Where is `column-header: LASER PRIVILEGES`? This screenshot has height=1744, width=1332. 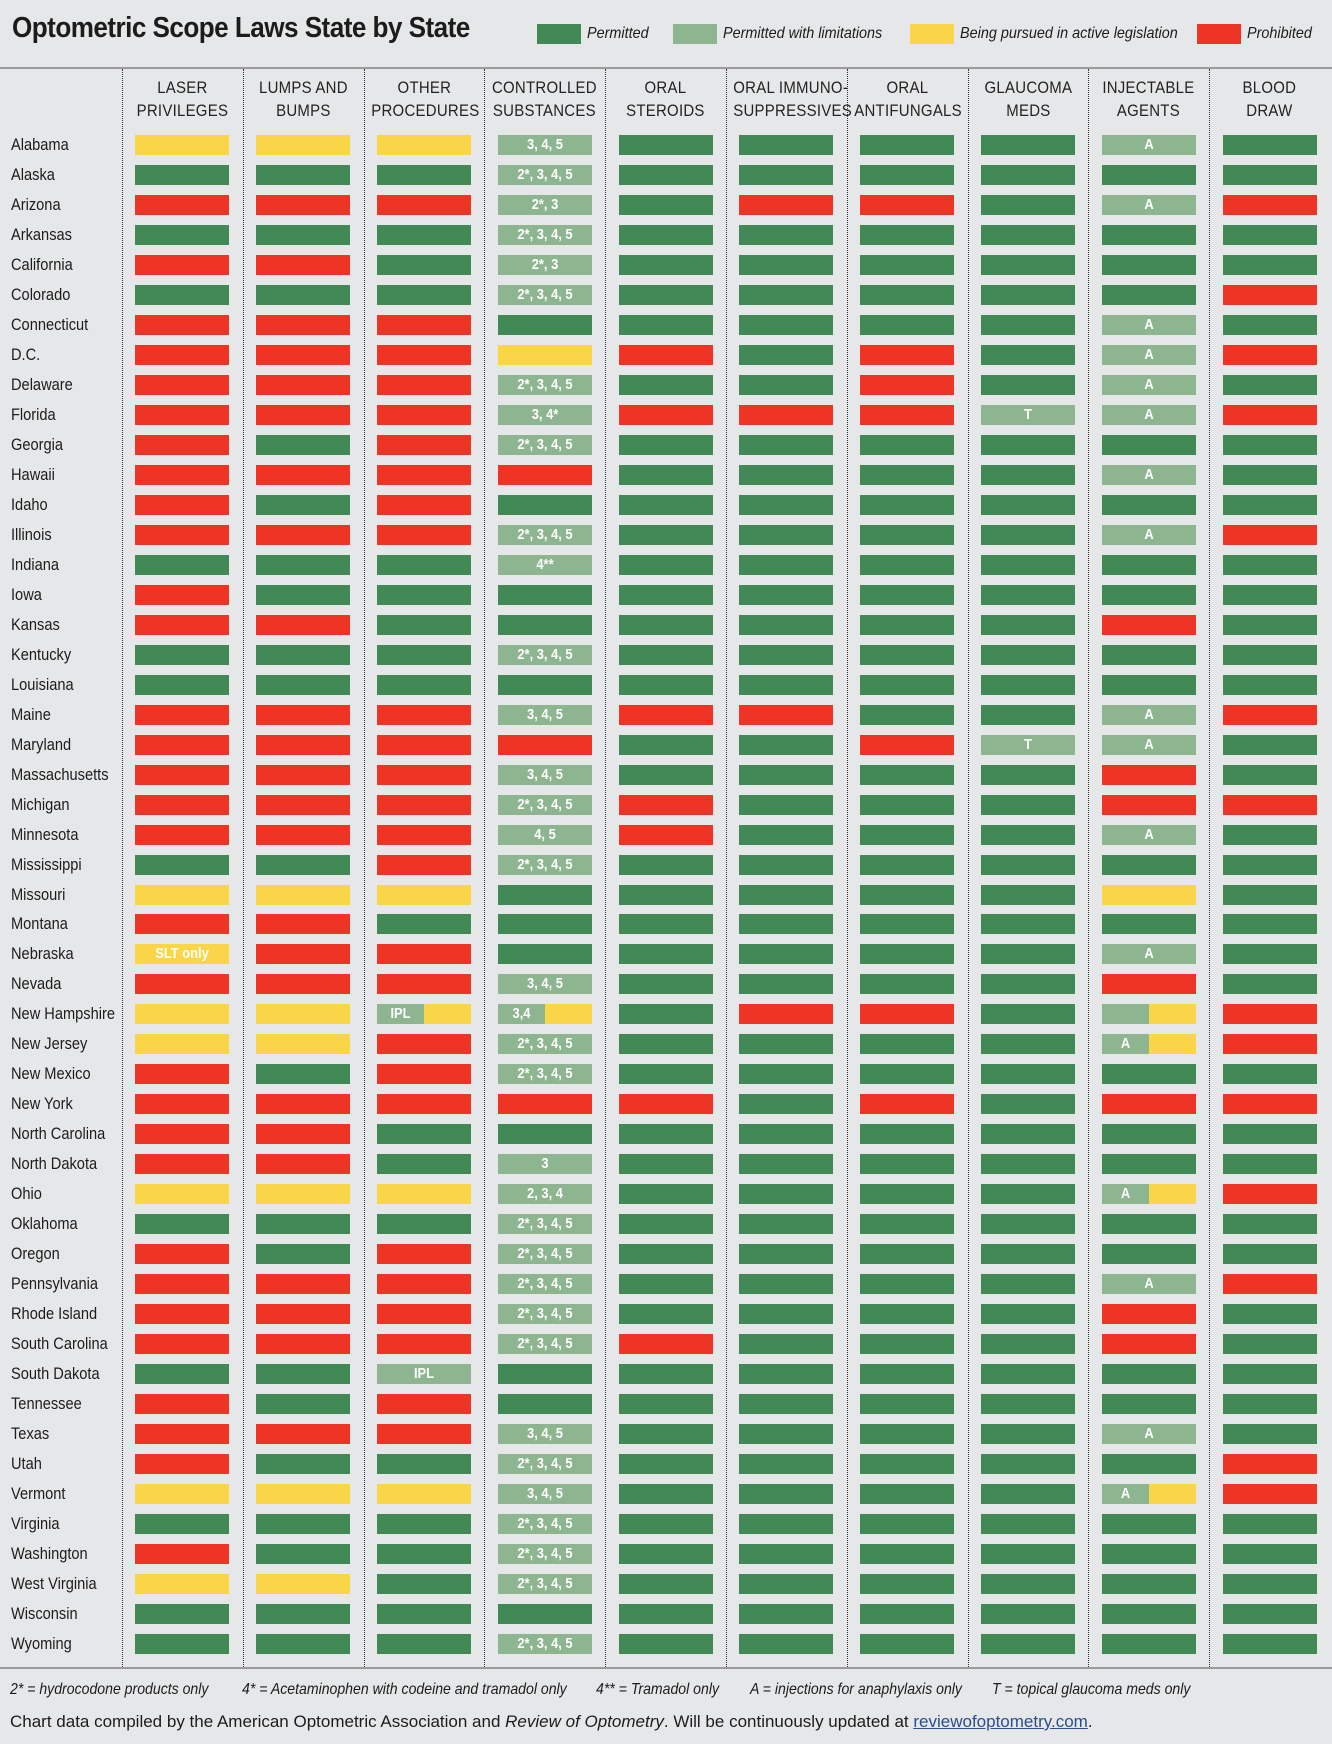 column-header: LASER PRIVILEGES is located at coordinates (182, 99).